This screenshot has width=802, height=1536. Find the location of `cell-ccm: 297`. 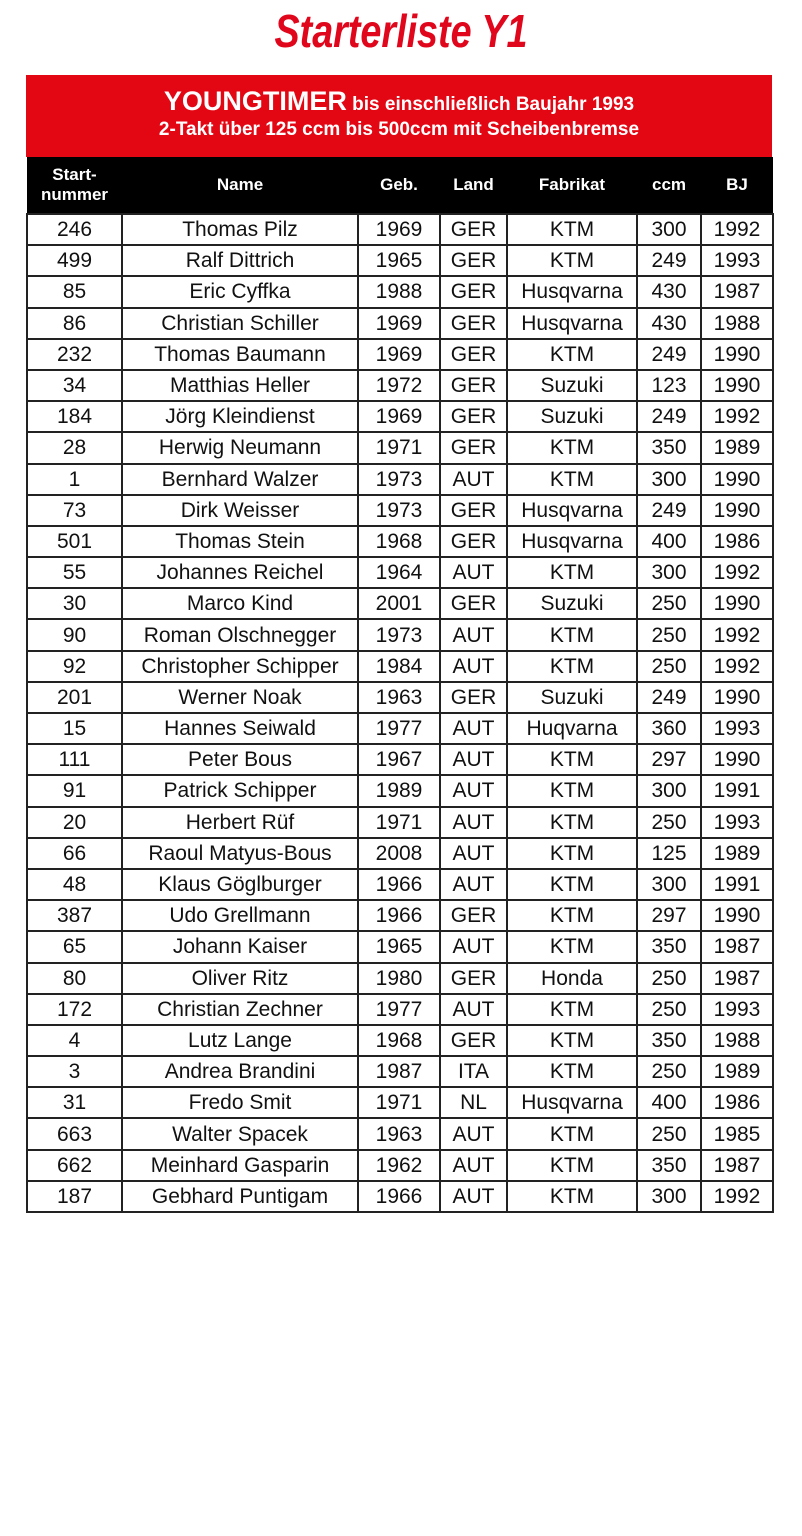

cell-ccm: 297 is located at coordinates (669, 916).